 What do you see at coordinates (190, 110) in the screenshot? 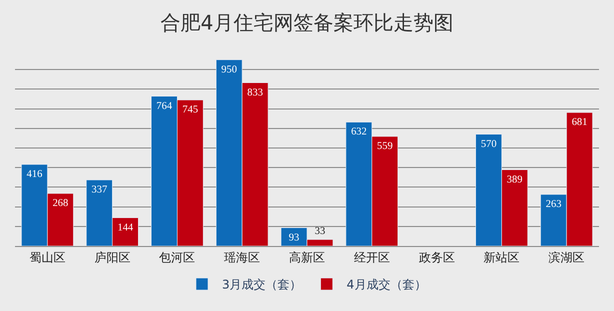
I see `data-label: 745` at bounding box center [190, 110].